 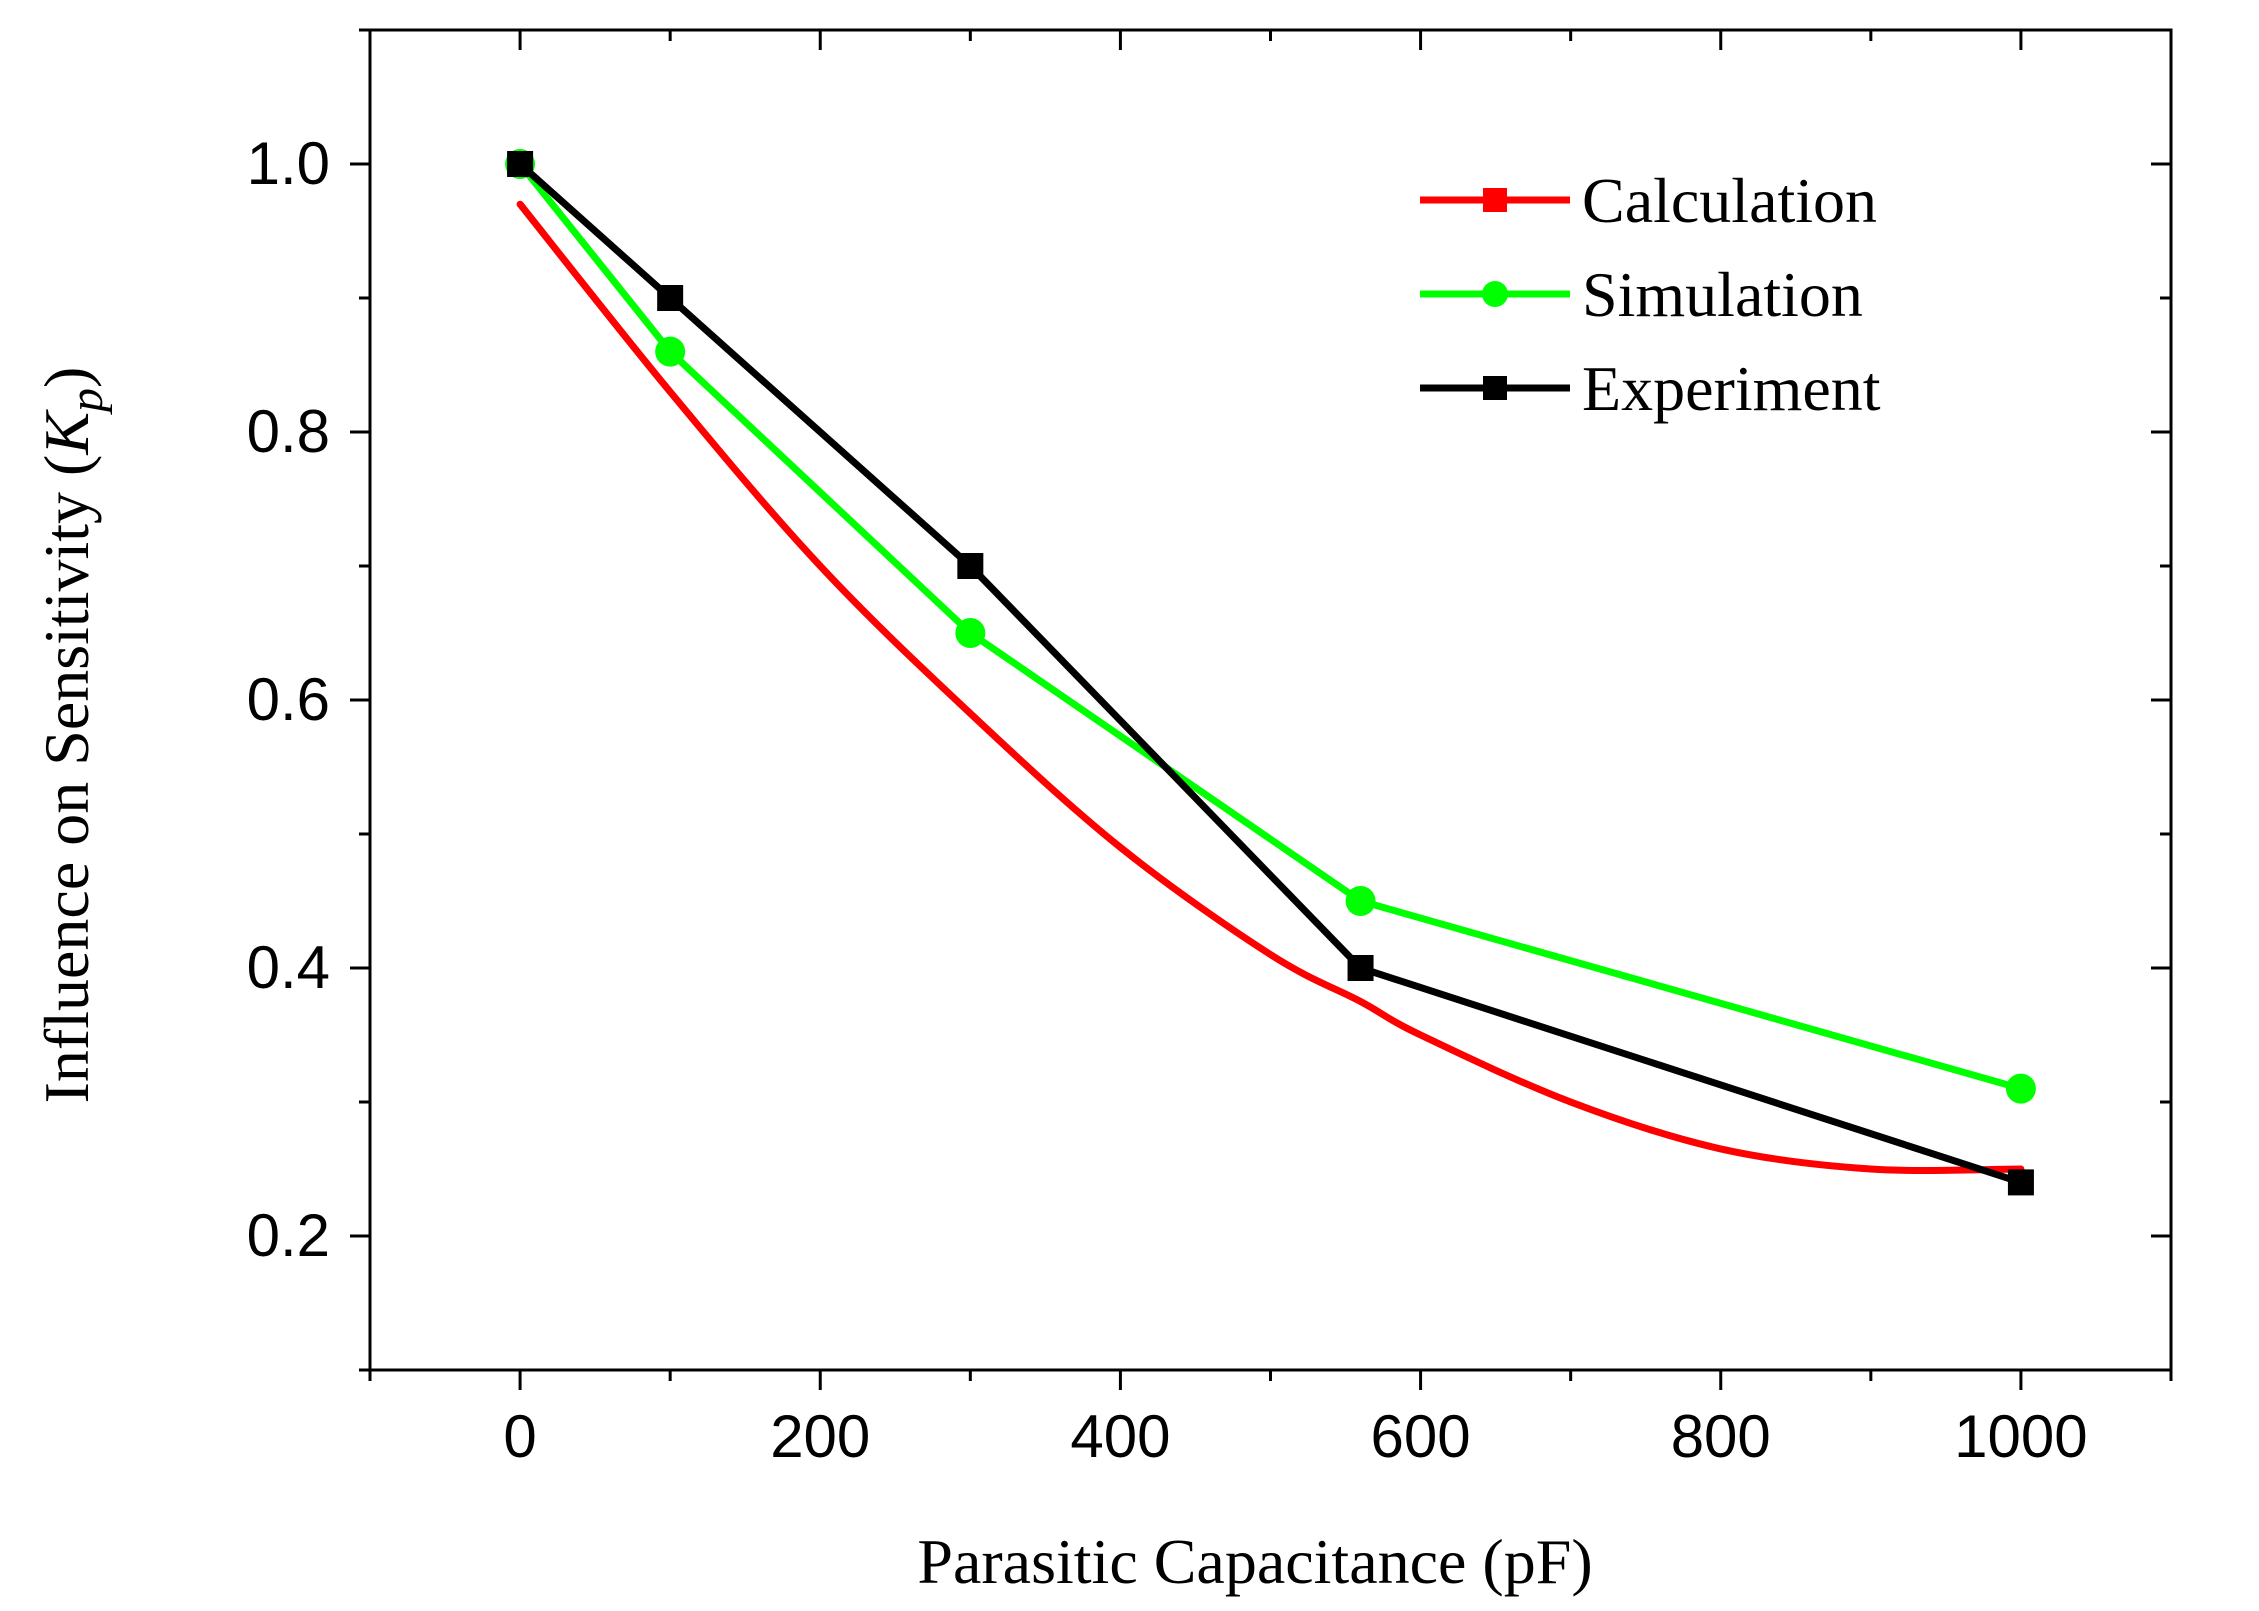 What do you see at coordinates (1729, 200) in the screenshot?
I see `legend-label: Calculation` at bounding box center [1729, 200].